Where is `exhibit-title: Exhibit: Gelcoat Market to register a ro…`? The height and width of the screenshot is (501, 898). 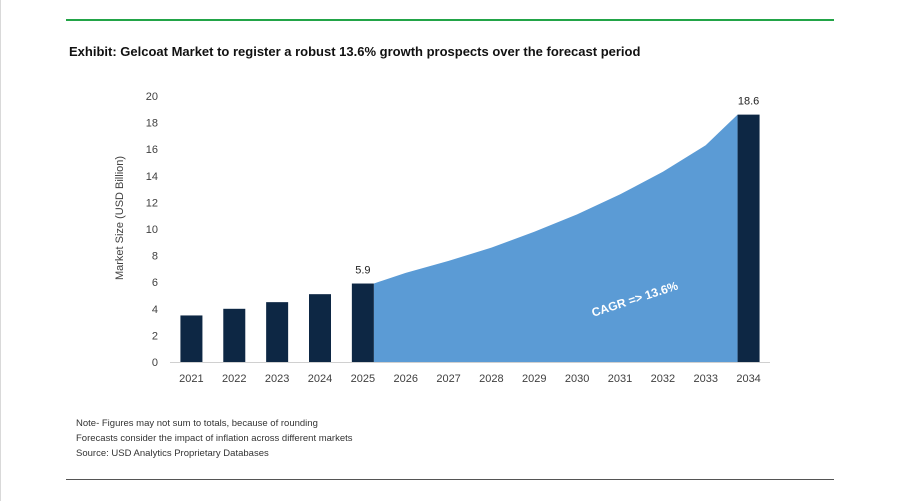 exhibit-title: Exhibit: Gelcoat Market to register a ro… is located at coordinates (355, 51).